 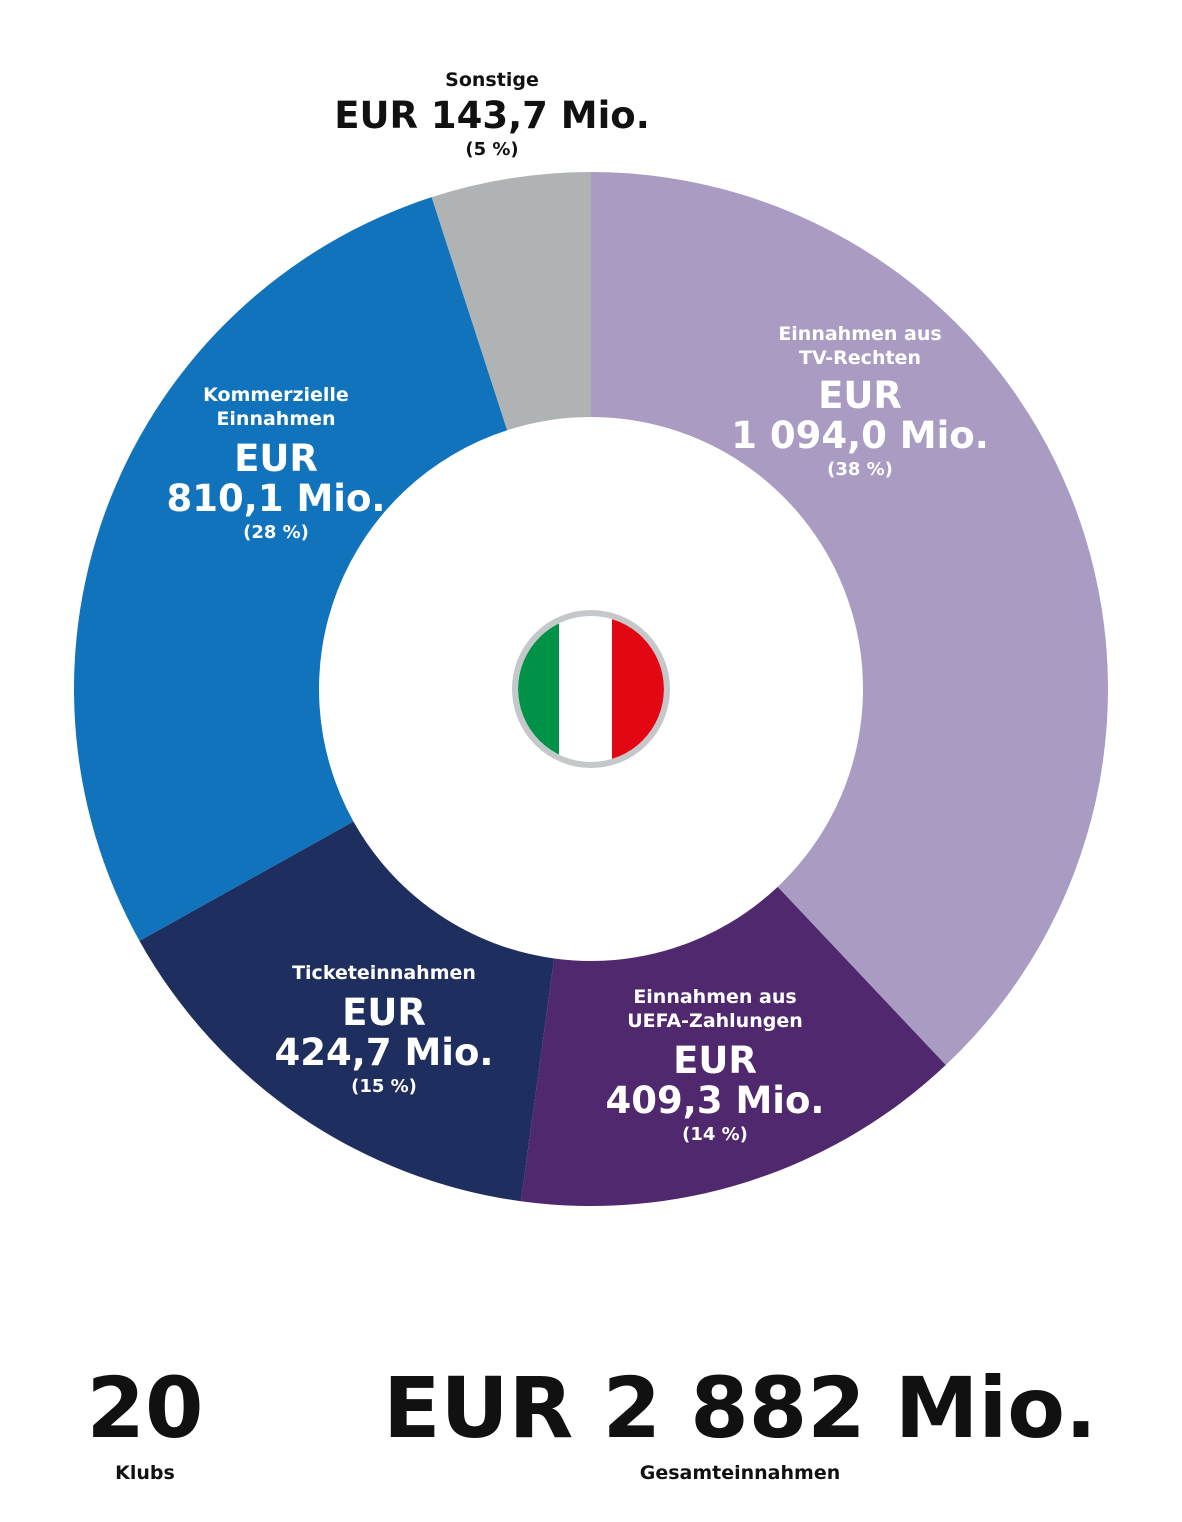 I want to click on slice-percent: (38 %), so click(x=860, y=469).